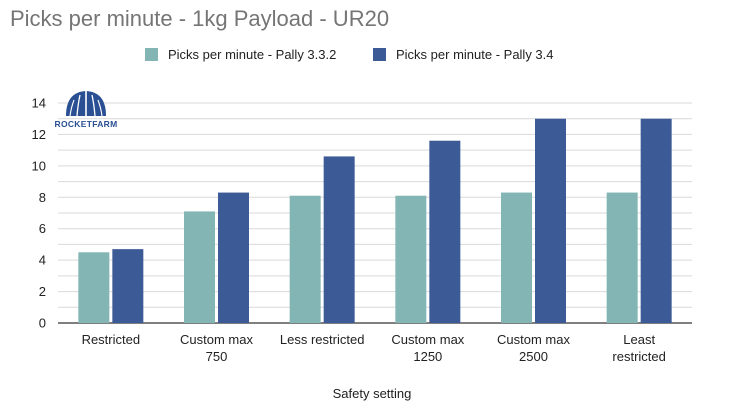 Image resolution: width=733 pixels, height=412 pixels. Describe the element at coordinates (86, 104) in the screenshot. I see `rocketfarm-logo-icon` at that location.